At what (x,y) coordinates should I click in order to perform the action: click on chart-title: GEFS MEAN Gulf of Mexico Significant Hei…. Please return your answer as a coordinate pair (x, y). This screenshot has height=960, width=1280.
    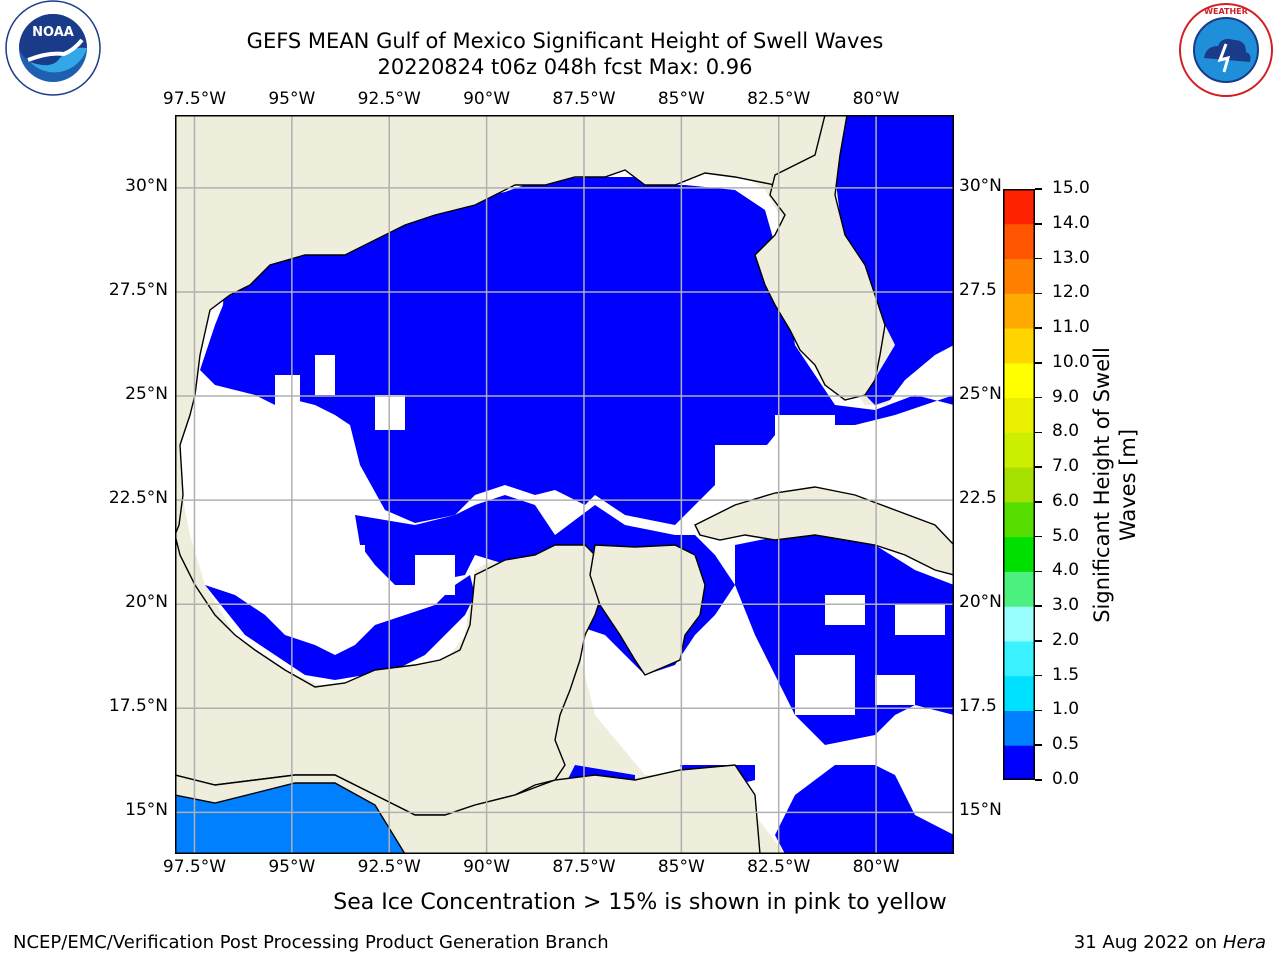
    Looking at the image, I should click on (565, 41).